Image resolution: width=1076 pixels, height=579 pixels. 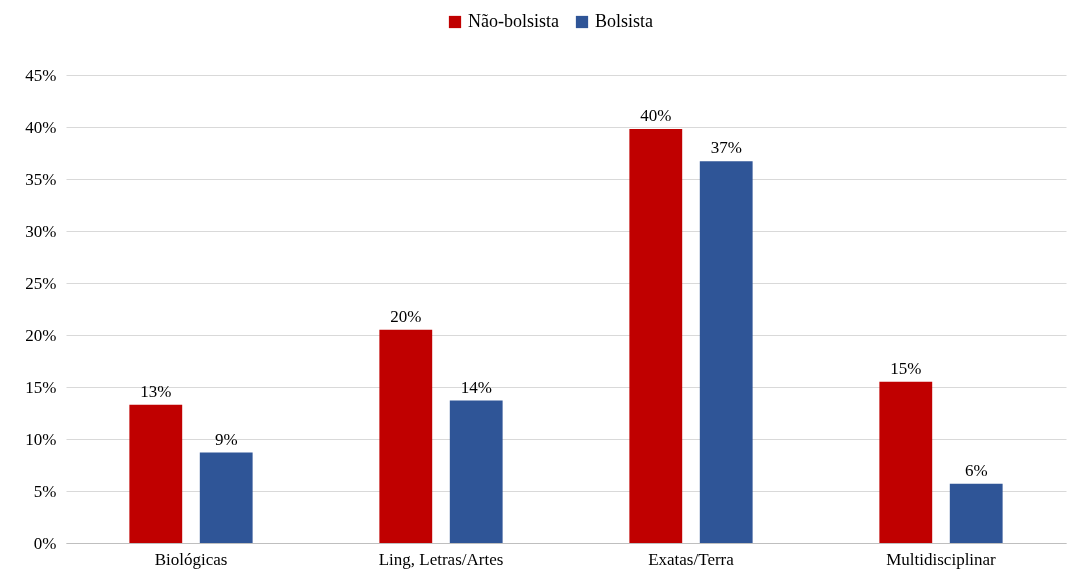 What do you see at coordinates (41, 335) in the screenshot?
I see `y-tick-label: 20%` at bounding box center [41, 335].